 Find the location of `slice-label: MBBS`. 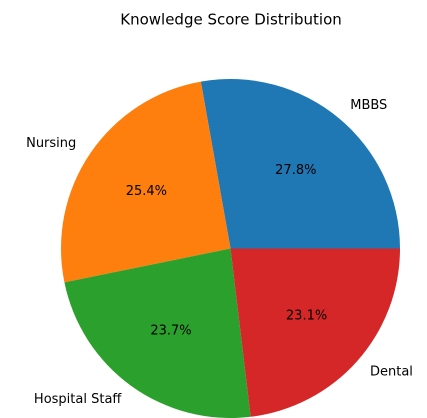

slice-label: MBBS is located at coordinates (368, 105).